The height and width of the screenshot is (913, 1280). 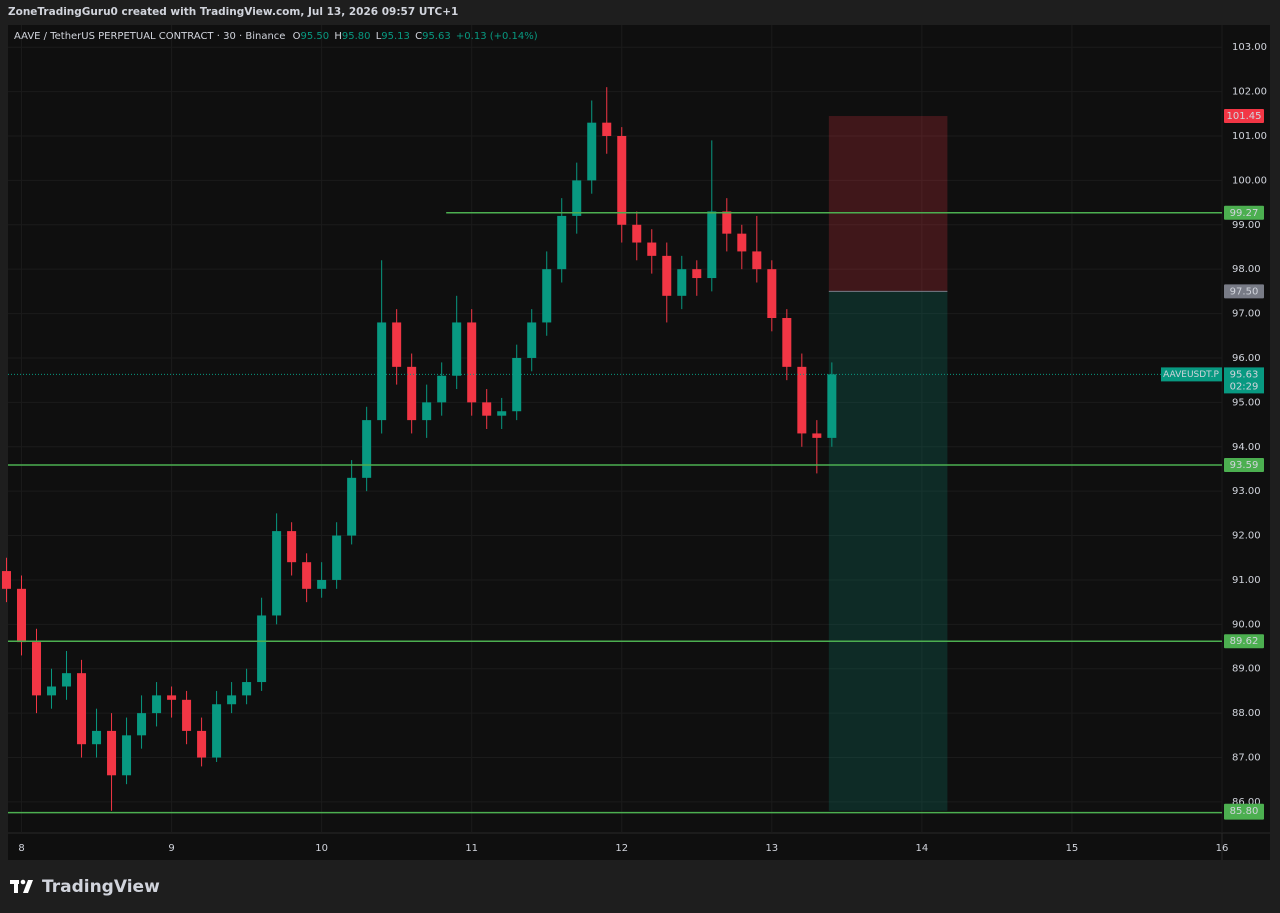 I want to click on stop-label-box, so click(x=1244, y=116).